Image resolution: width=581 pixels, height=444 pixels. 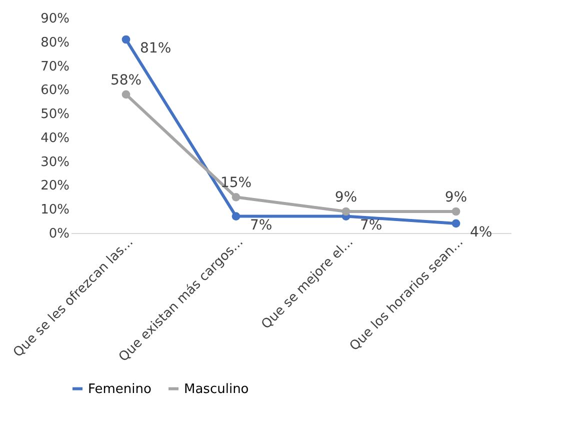 What do you see at coordinates (55, 19) in the screenshot?
I see `y-tick-label: 90%` at bounding box center [55, 19].